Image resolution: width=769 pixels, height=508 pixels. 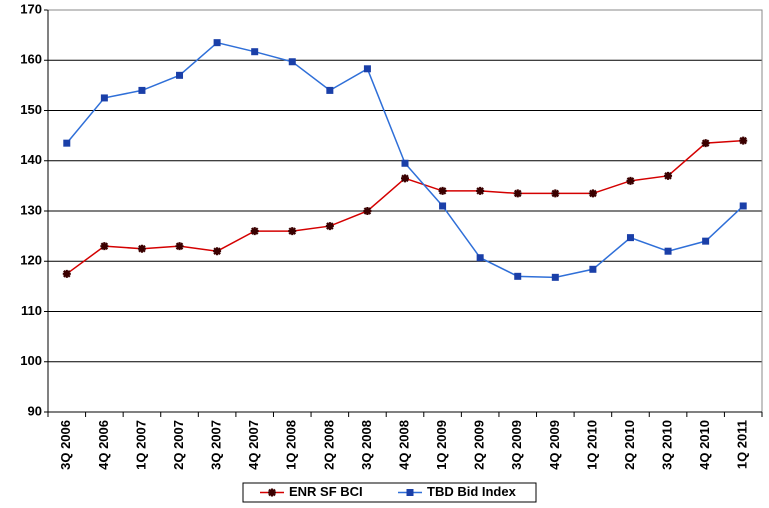 What do you see at coordinates (742, 444) in the screenshot?
I see `x-tick-label: 1Q 2011` at bounding box center [742, 444].